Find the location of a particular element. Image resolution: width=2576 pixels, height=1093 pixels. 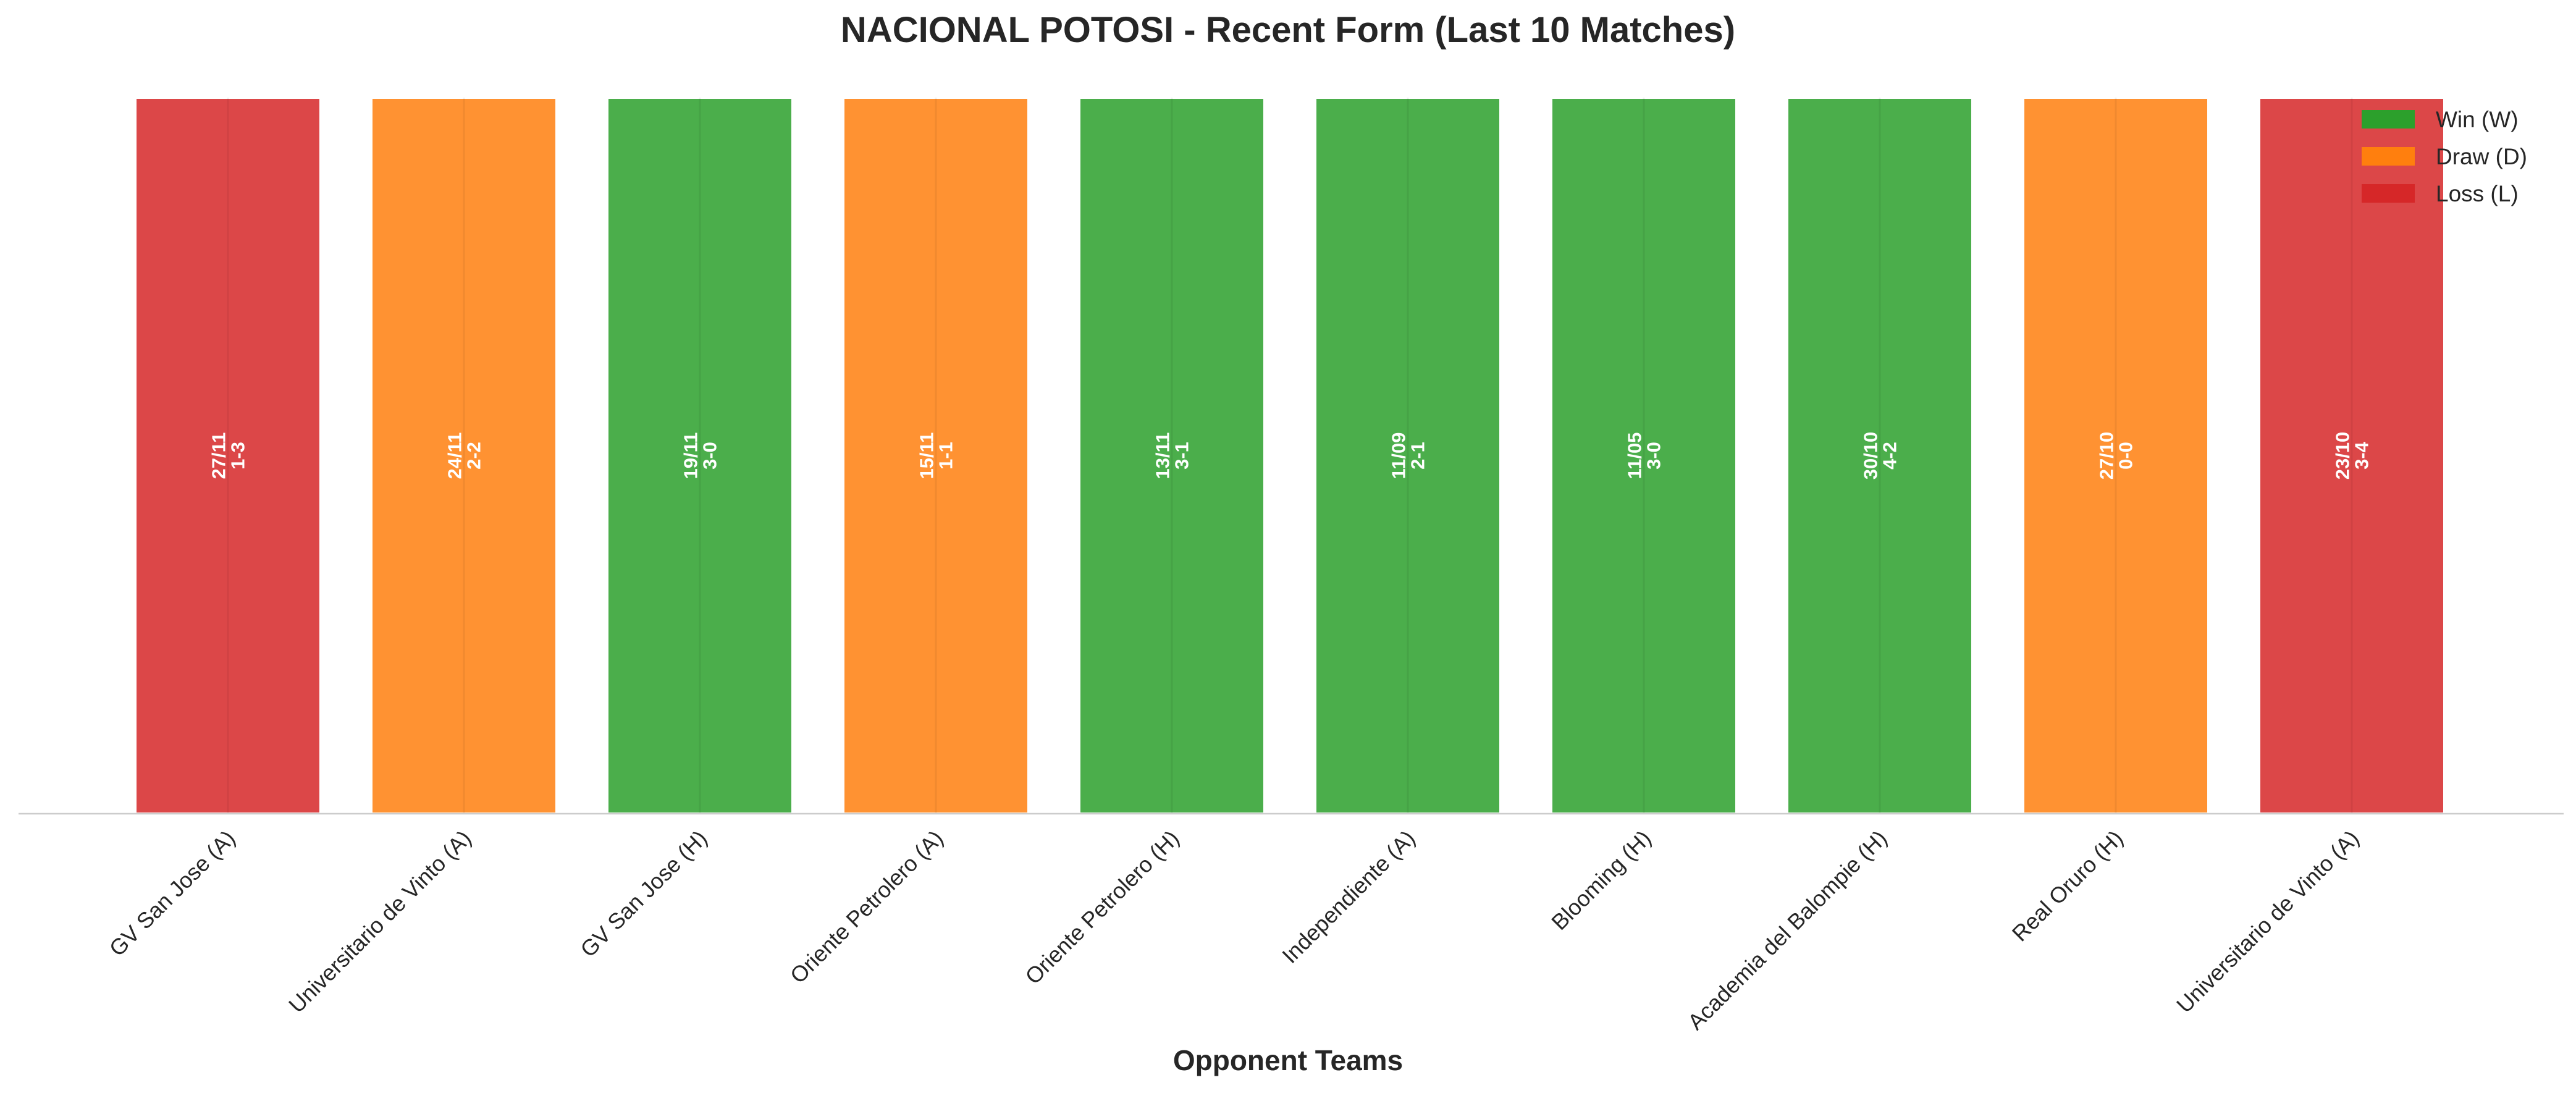

bar-score: 3-4 is located at coordinates (2361, 455).